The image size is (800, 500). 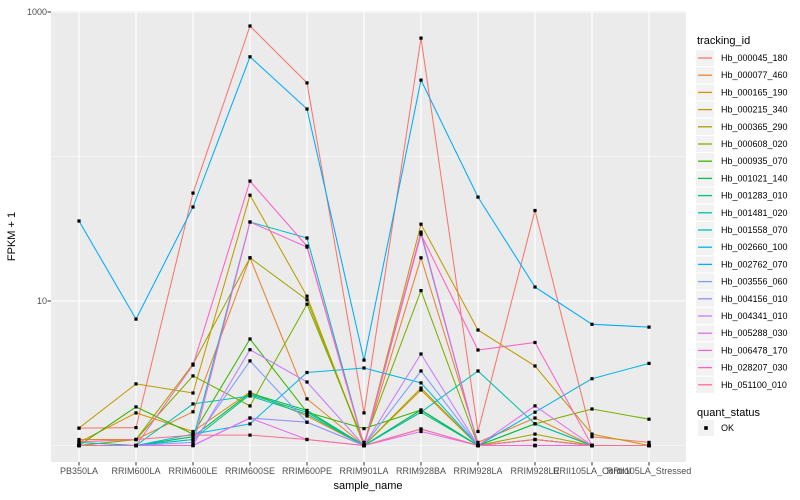 What do you see at coordinates (754, 385) in the screenshot?
I see `legend-item-label: Hb_051100_010` at bounding box center [754, 385].